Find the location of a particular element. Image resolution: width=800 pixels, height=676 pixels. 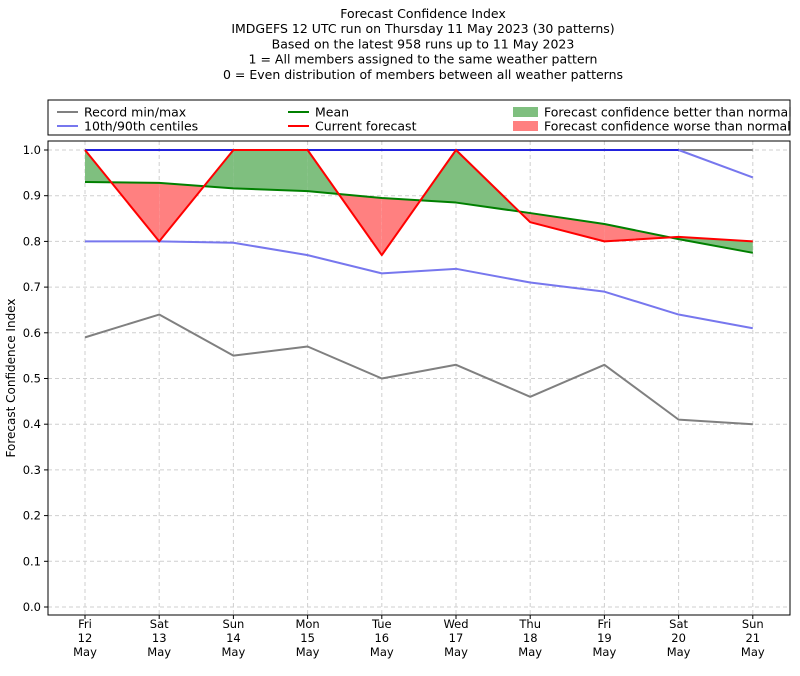

y-axis: 0.0 0.1 0.2 0.3 0.4 0.5 0.6 0.7 0.8 0.9 1.0 is located at coordinates (35, 378).